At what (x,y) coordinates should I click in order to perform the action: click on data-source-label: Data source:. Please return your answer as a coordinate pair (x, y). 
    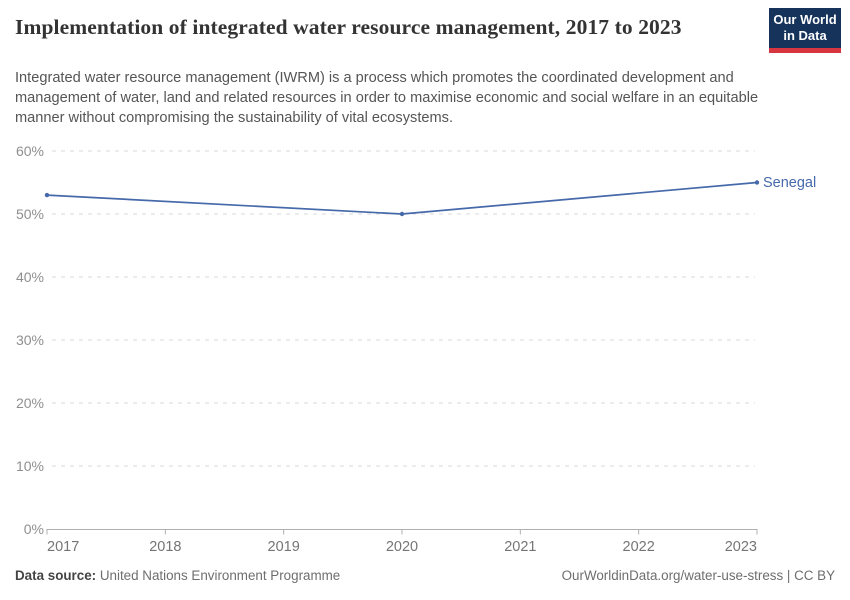
    Looking at the image, I should click on (56, 575).